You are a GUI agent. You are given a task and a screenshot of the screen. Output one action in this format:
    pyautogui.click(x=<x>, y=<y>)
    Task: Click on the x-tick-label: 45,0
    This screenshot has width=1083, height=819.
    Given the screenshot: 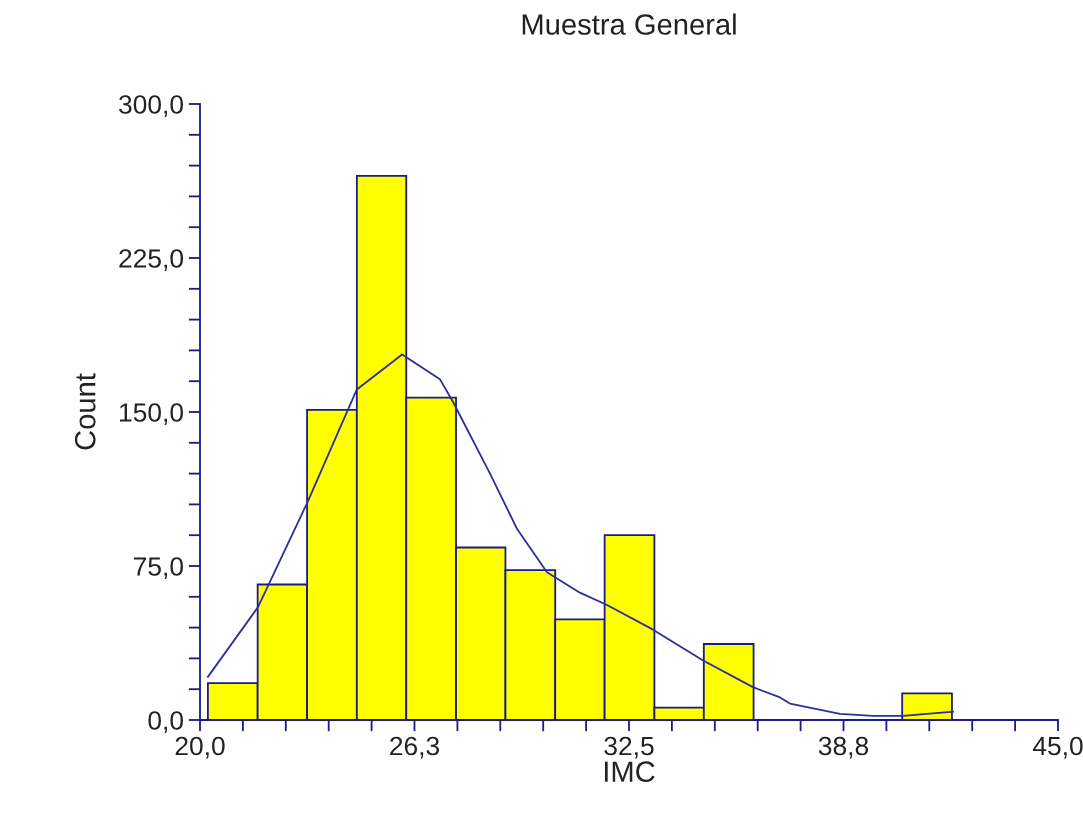 What is the action you would take?
    pyautogui.click(x=1057, y=747)
    